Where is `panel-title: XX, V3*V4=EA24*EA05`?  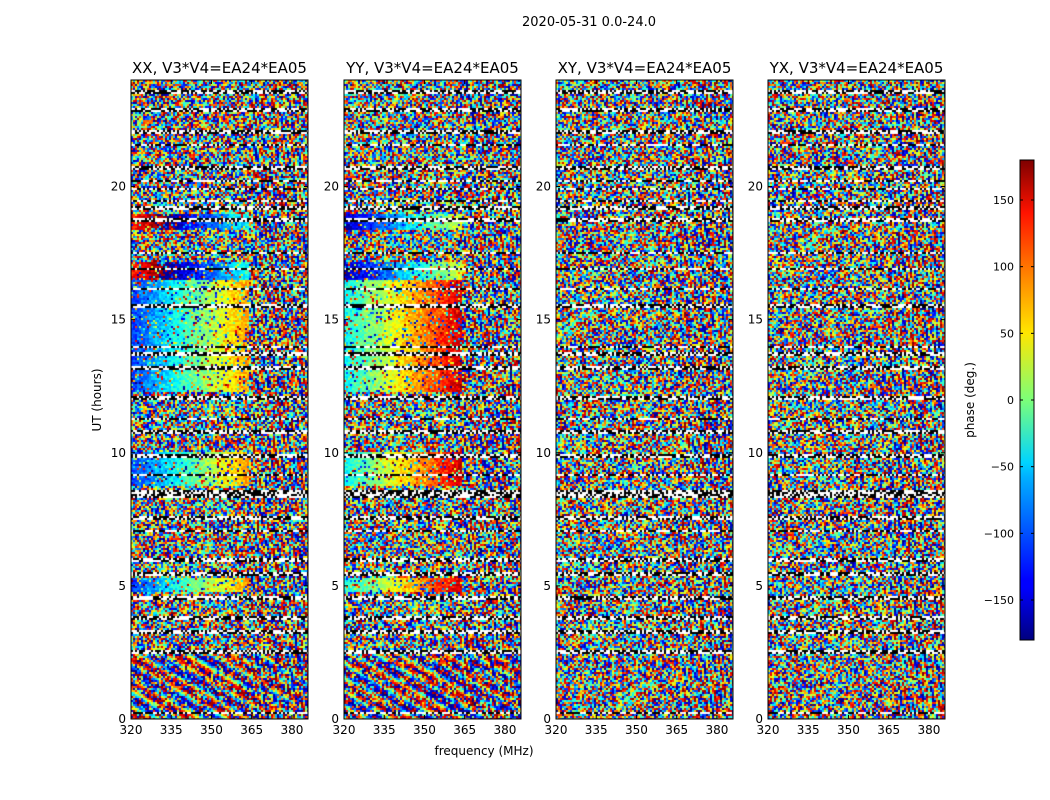 panel-title: XX, V3*V4=EA24*EA05 is located at coordinates (219, 68).